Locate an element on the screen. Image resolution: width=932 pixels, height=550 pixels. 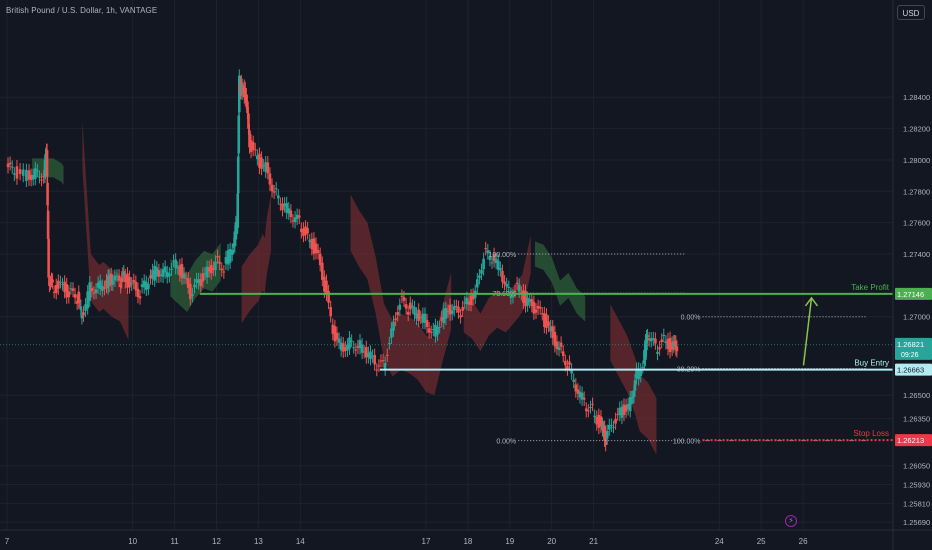
x-tick-label: 12 is located at coordinates (216, 541).